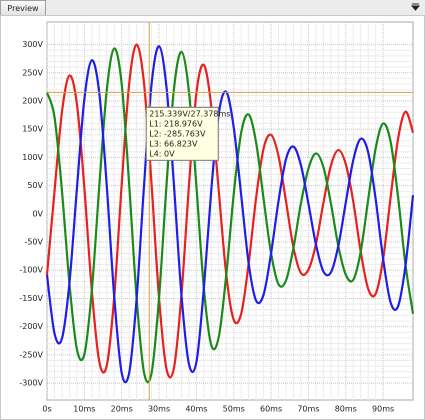 The height and width of the screenshot is (420, 425). What do you see at coordinates (31, 326) in the screenshot?
I see `y-tick-label: -200V` at bounding box center [31, 326].